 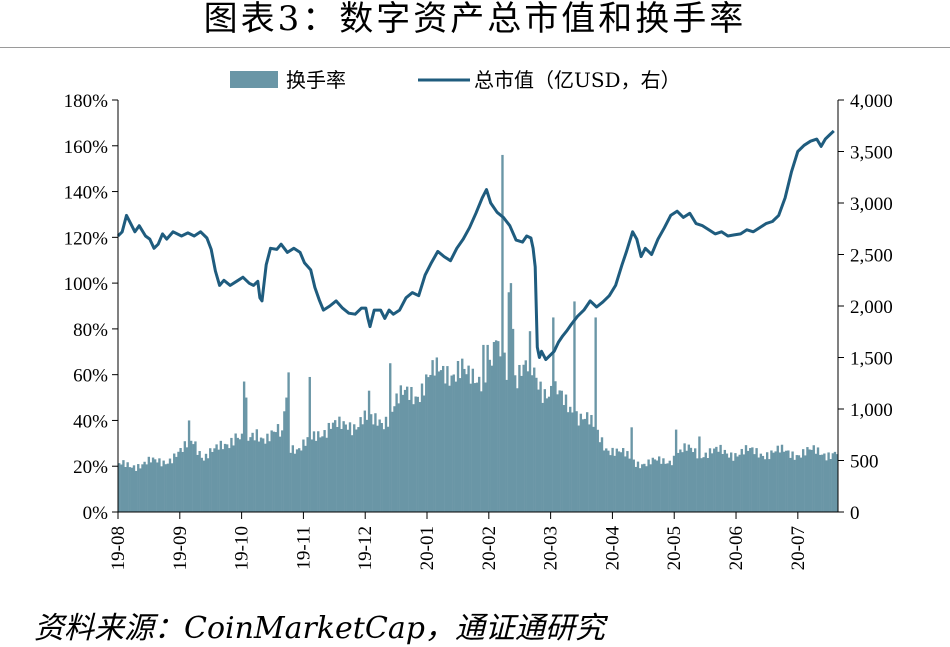 What do you see at coordinates (86, 238) in the screenshot?
I see `left-tick-label: 120%` at bounding box center [86, 238].